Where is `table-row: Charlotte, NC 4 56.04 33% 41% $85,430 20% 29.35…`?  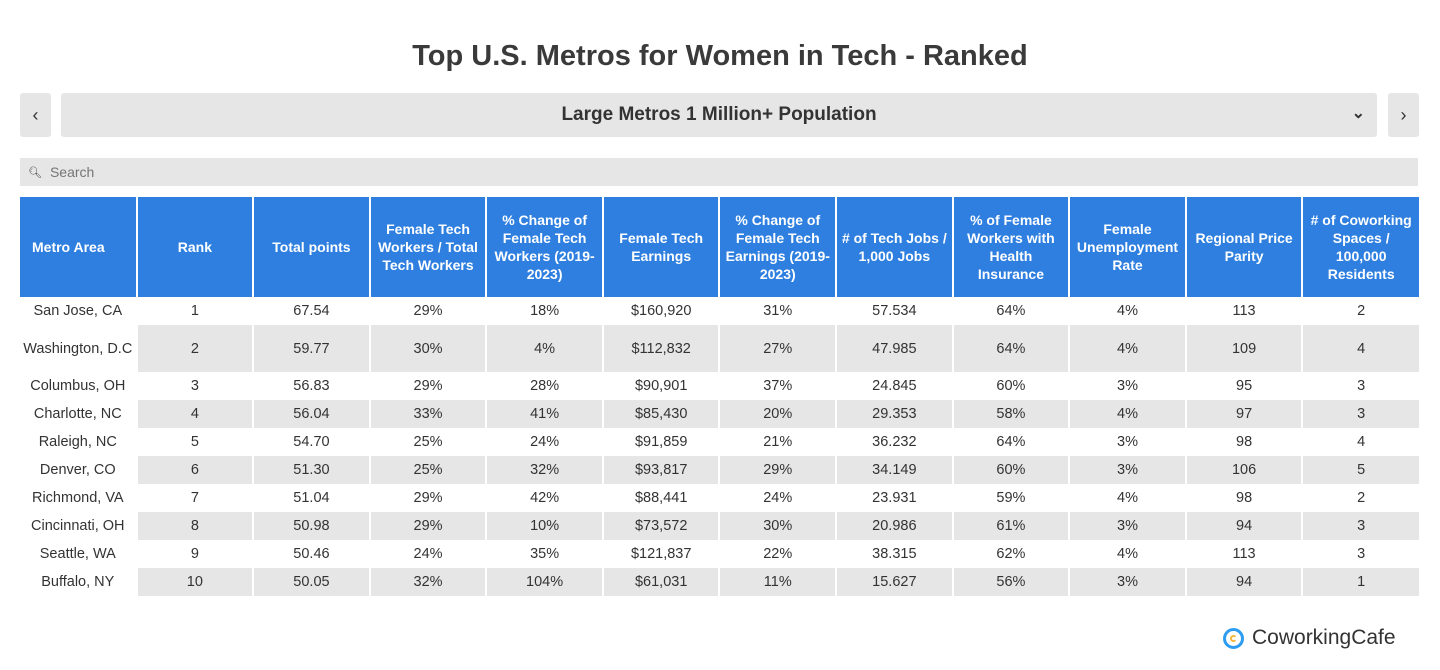 table-row: Charlotte, NC 4 56.04 33% 41% $85,430 20% 29.35… is located at coordinates (719, 414).